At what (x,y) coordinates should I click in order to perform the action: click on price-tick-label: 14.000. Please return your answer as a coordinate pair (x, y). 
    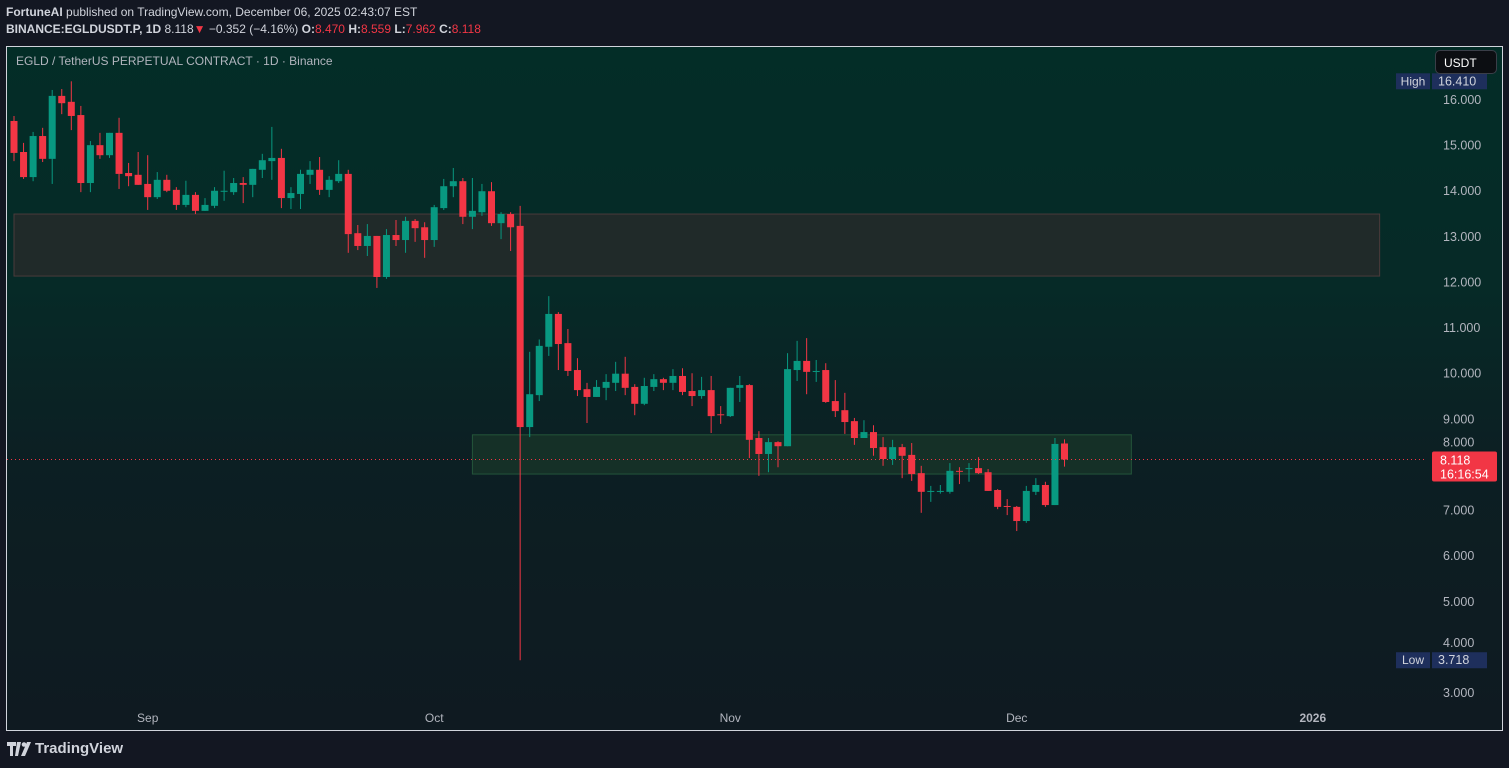
    Looking at the image, I should click on (1462, 191).